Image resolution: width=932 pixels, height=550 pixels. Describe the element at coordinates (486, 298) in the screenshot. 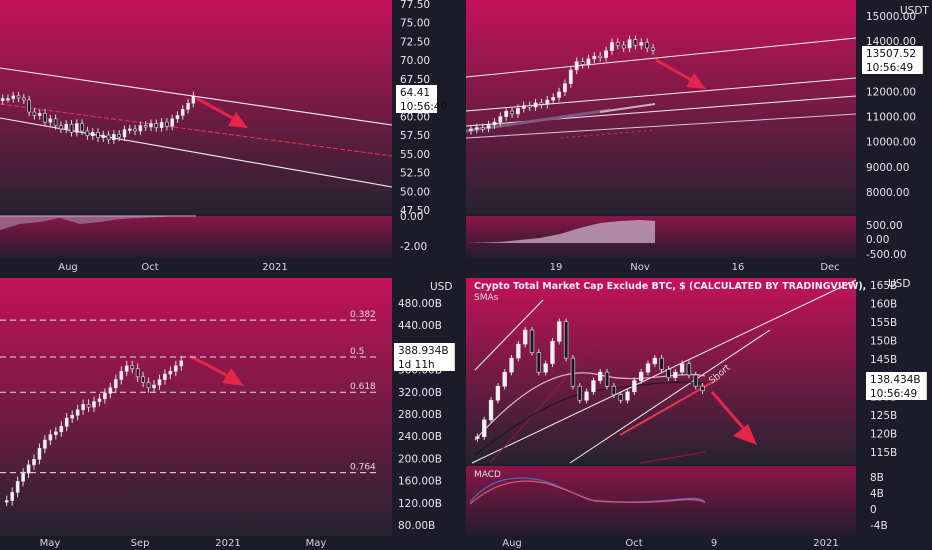

I see `br-chart-subtitle: SMAs` at that location.